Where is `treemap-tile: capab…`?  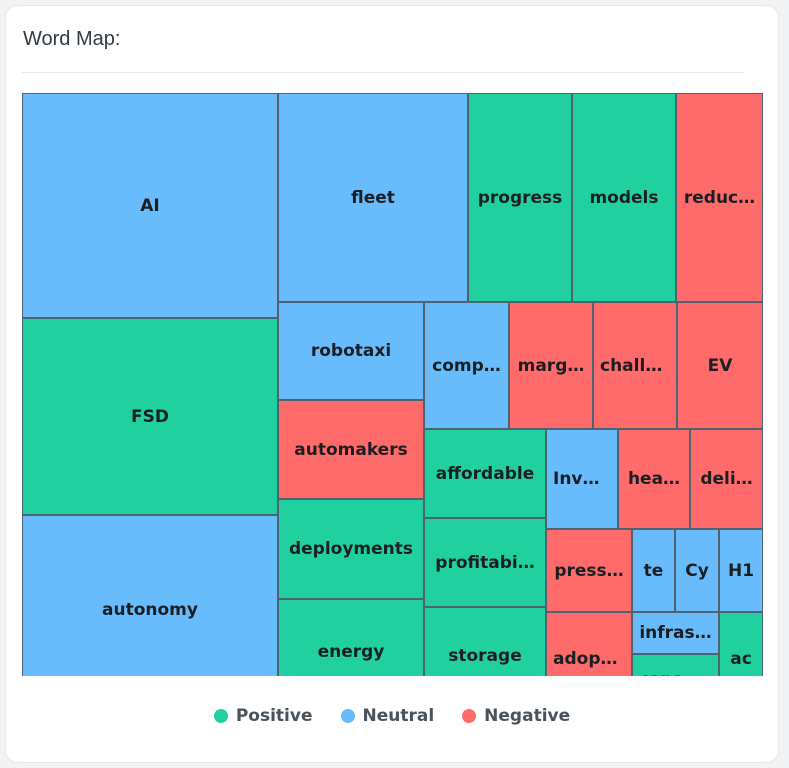
treemap-tile: capab… is located at coordinates (675, 665).